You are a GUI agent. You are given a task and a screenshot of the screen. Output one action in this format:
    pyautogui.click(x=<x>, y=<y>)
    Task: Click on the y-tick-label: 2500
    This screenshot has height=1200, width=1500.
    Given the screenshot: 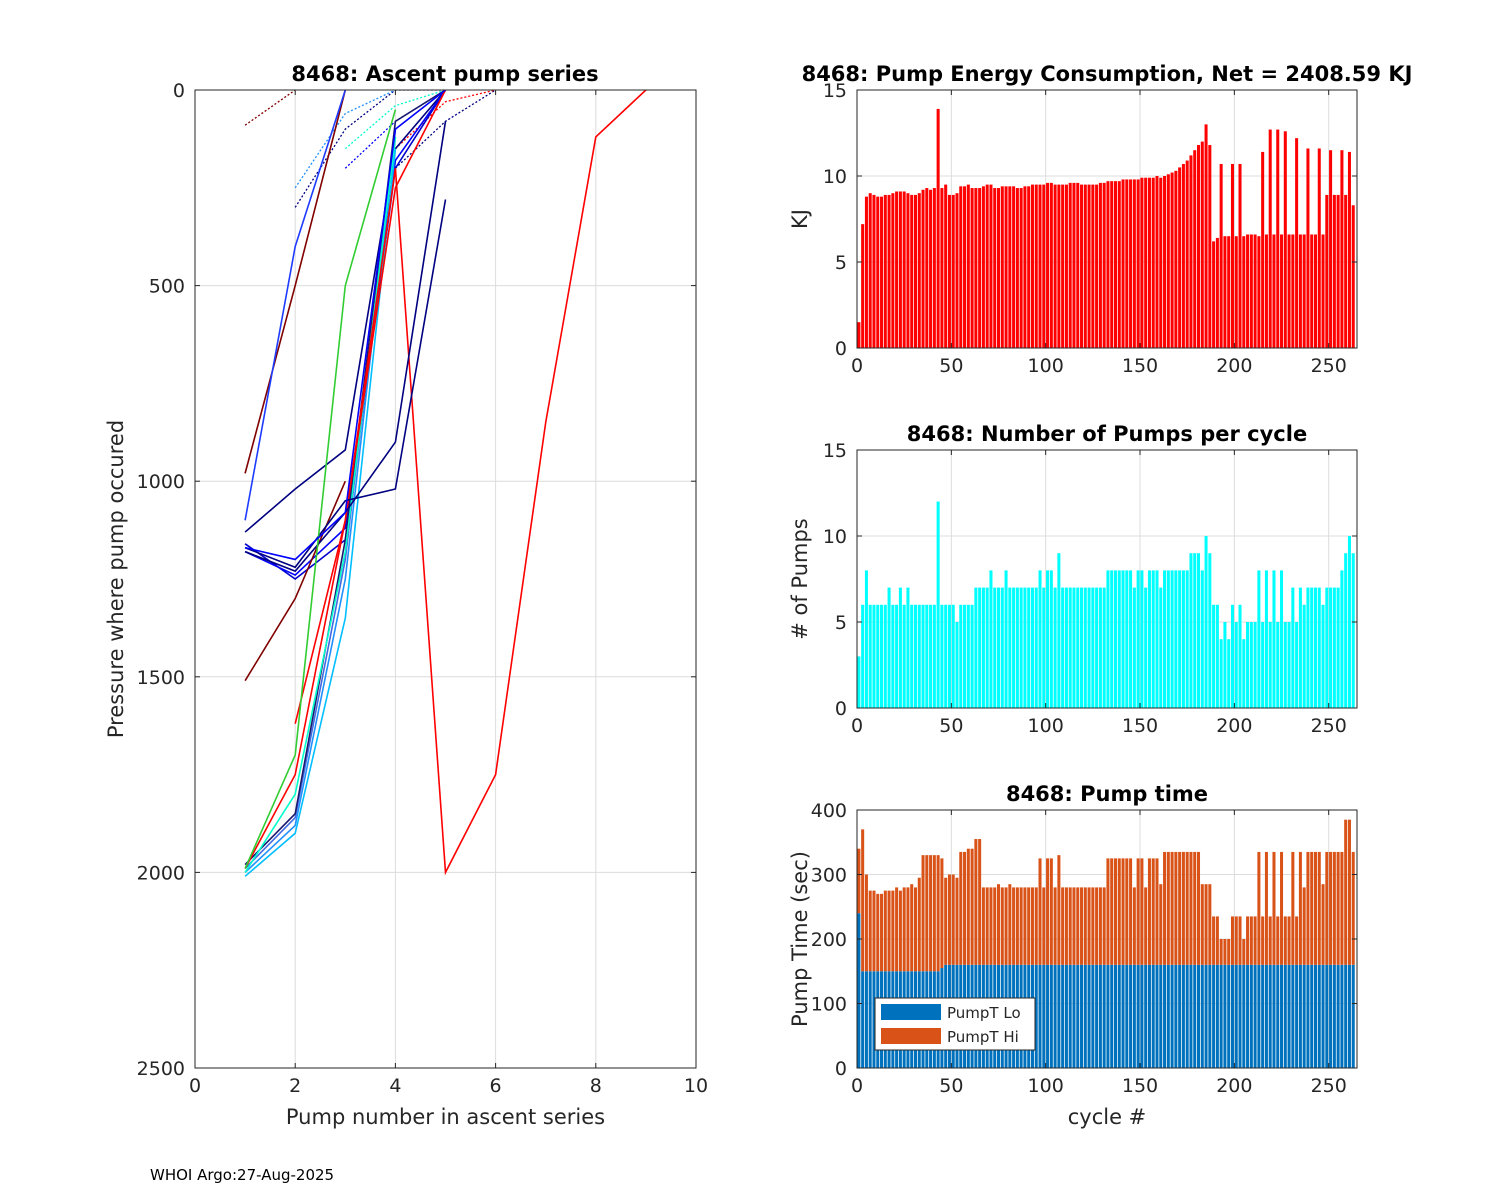 What is the action you would take?
    pyautogui.click(x=161, y=1069)
    